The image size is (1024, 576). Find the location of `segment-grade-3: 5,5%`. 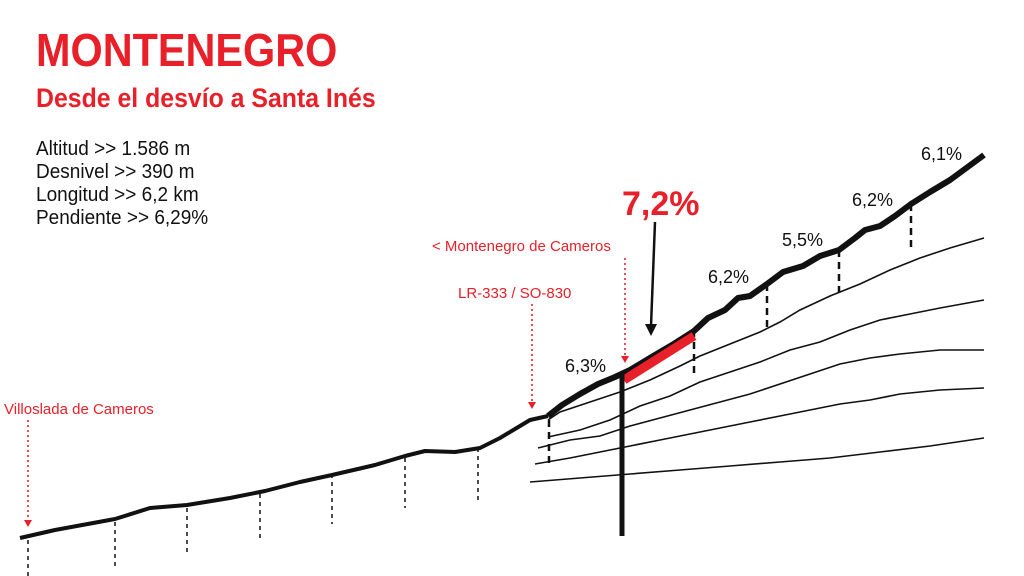

segment-grade-3: 5,5% is located at coordinates (802, 240).